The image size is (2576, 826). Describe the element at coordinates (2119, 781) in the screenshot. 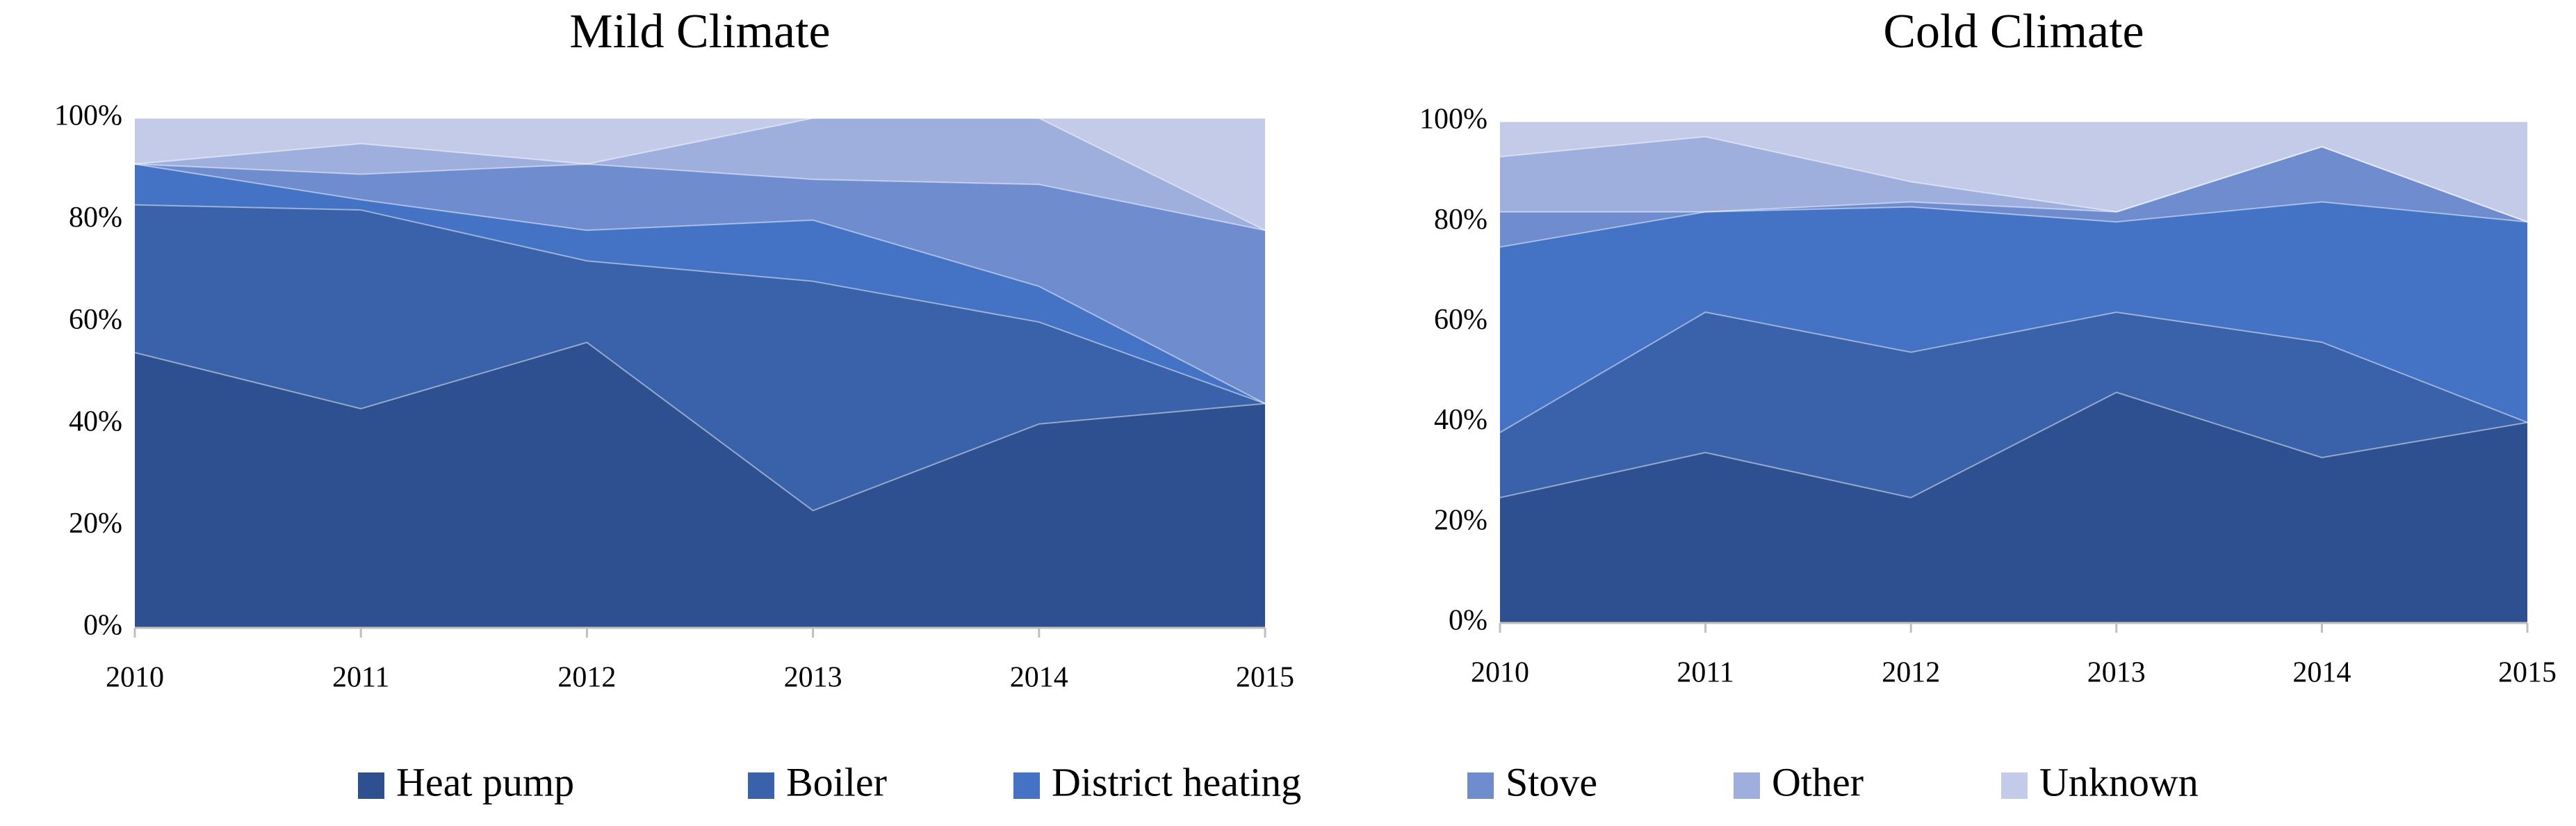

I see `legend-label: Unknown` at that location.